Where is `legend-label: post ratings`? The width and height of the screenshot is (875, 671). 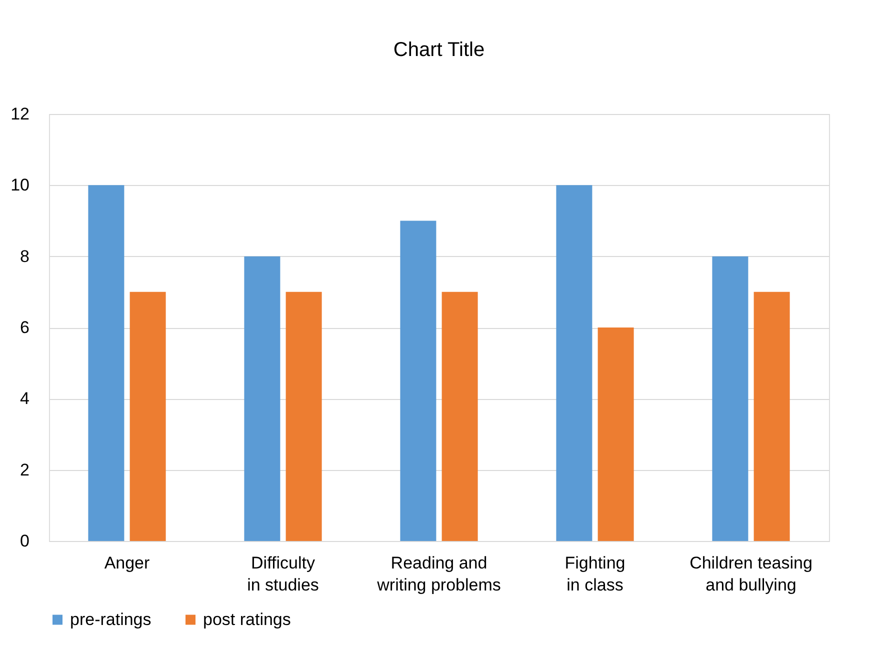 legend-label: post ratings is located at coordinates (247, 619).